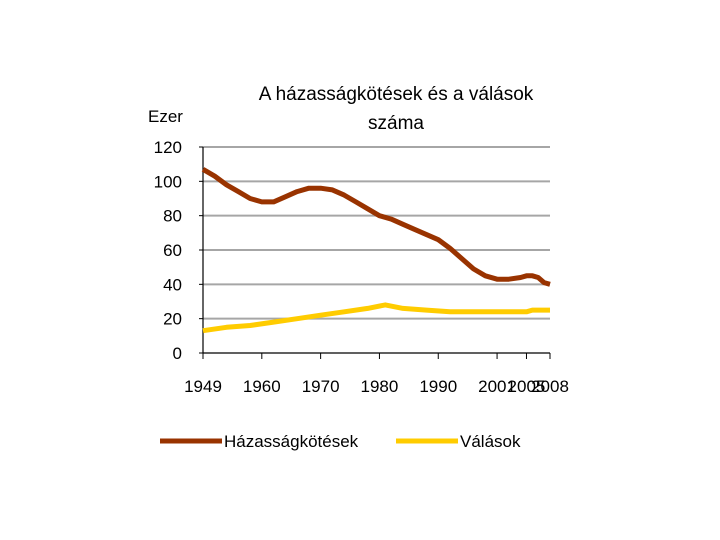 This screenshot has width=720, height=540. I want to click on legend-label-hazassagkotesek: Házasságkötések, so click(291, 441).